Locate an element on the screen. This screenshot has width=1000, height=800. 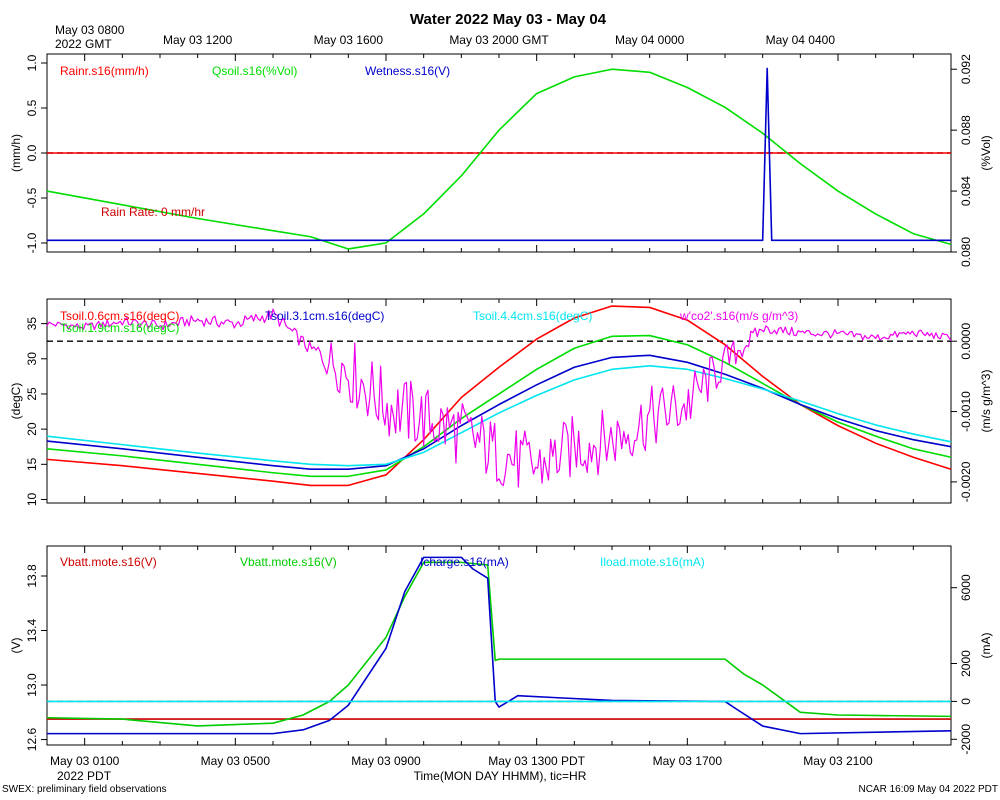
y-tick-label-left: 13.8 is located at coordinates (32, 576).